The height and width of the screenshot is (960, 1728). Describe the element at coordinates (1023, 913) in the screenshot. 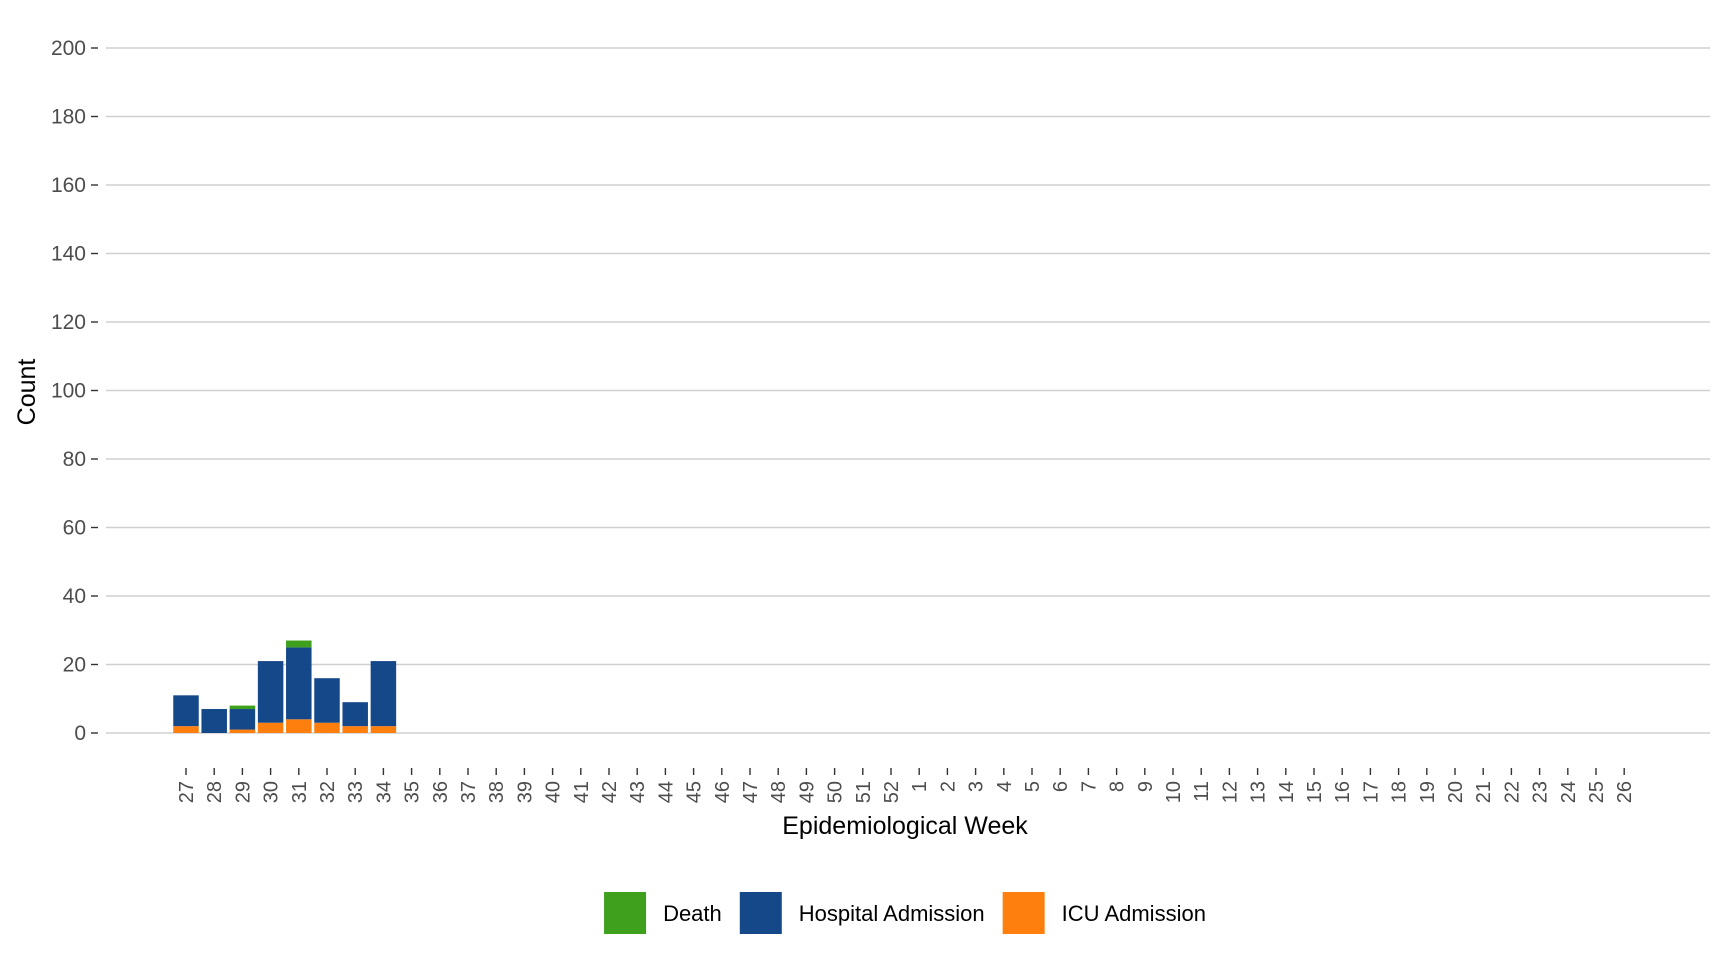

I see `legend-key-icu-admission` at that location.